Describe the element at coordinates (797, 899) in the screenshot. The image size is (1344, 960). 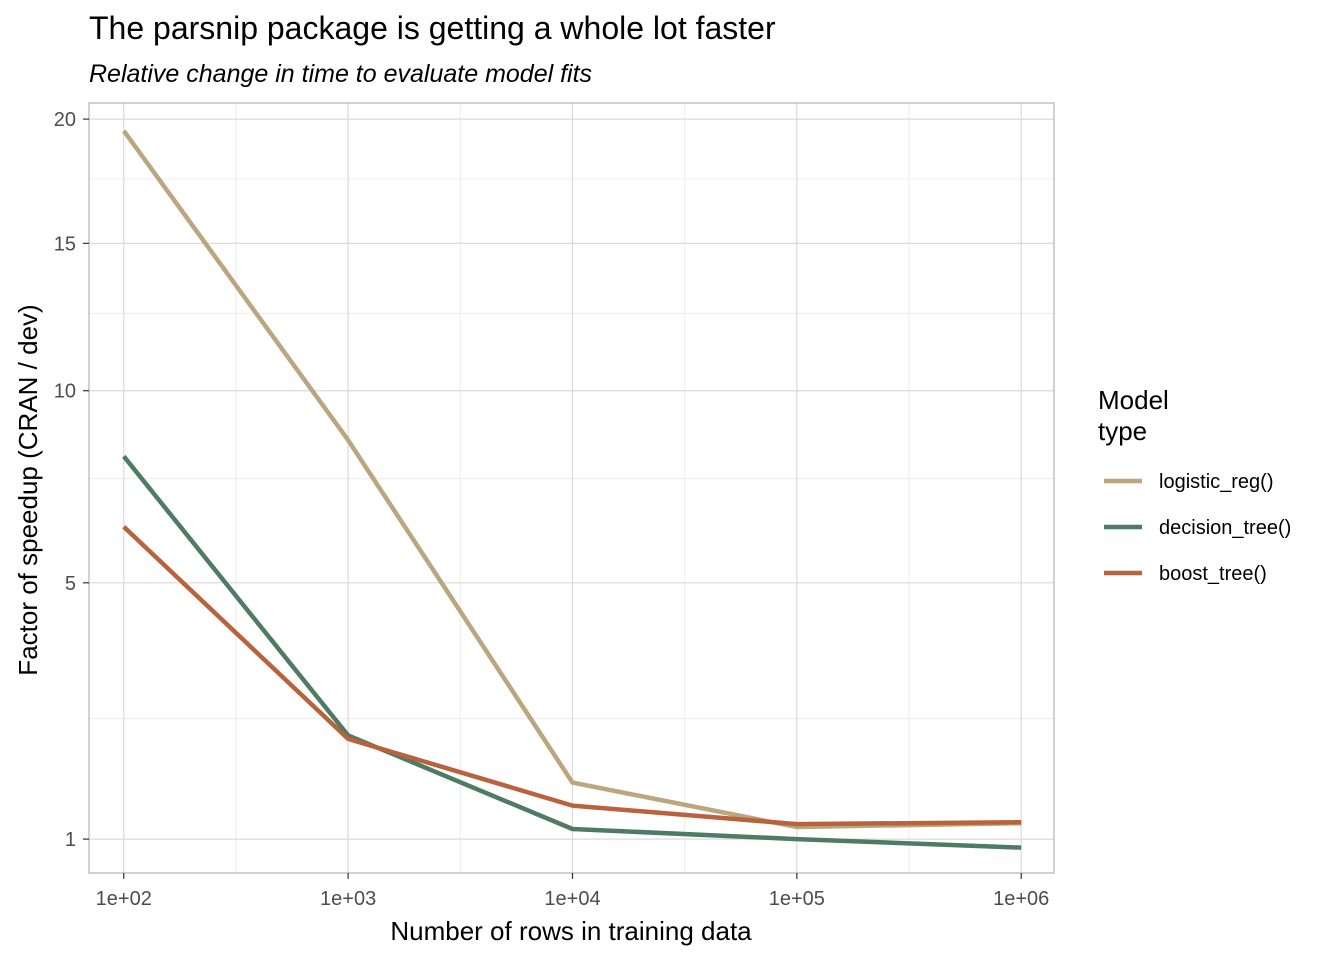
I see `x-tick-label: 1e+05` at that location.